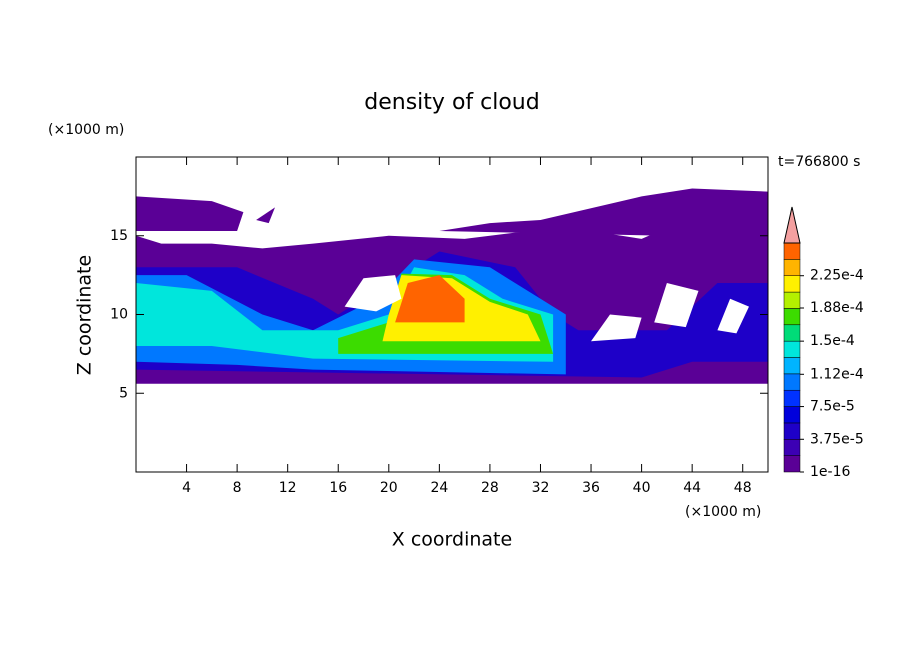 Image resolution: width=904 pixels, height=654 pixels. What do you see at coordinates (837, 374) in the screenshot?
I see `colorbar-tick-label: 1.12e-4` at bounding box center [837, 374].